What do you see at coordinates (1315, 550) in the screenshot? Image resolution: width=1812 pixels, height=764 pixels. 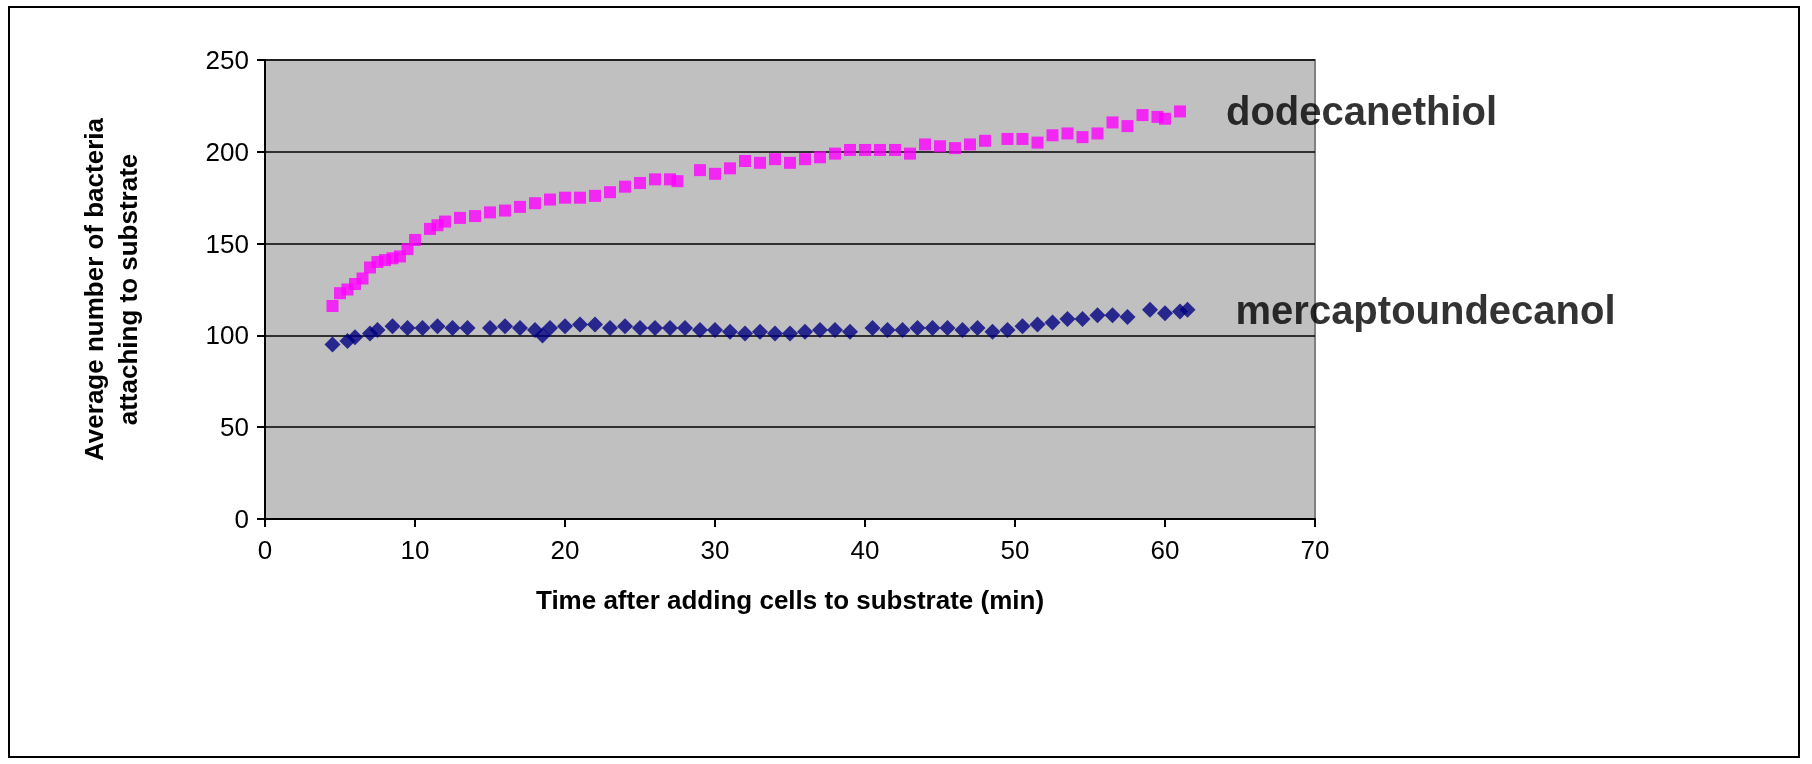 I see `x-tick-label: 70` at bounding box center [1315, 550].